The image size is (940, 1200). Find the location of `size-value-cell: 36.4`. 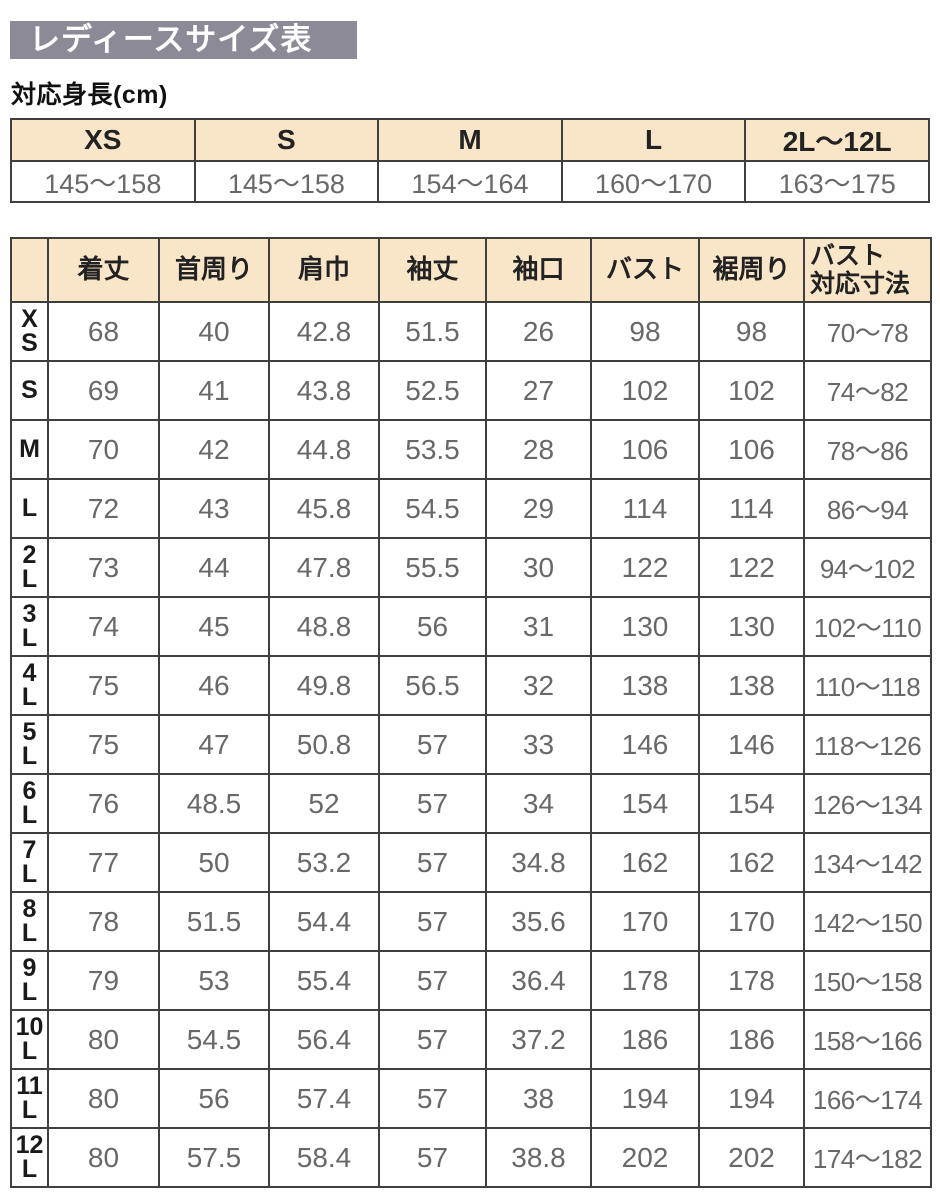

size-value-cell: 36.4 is located at coordinates (538, 980).